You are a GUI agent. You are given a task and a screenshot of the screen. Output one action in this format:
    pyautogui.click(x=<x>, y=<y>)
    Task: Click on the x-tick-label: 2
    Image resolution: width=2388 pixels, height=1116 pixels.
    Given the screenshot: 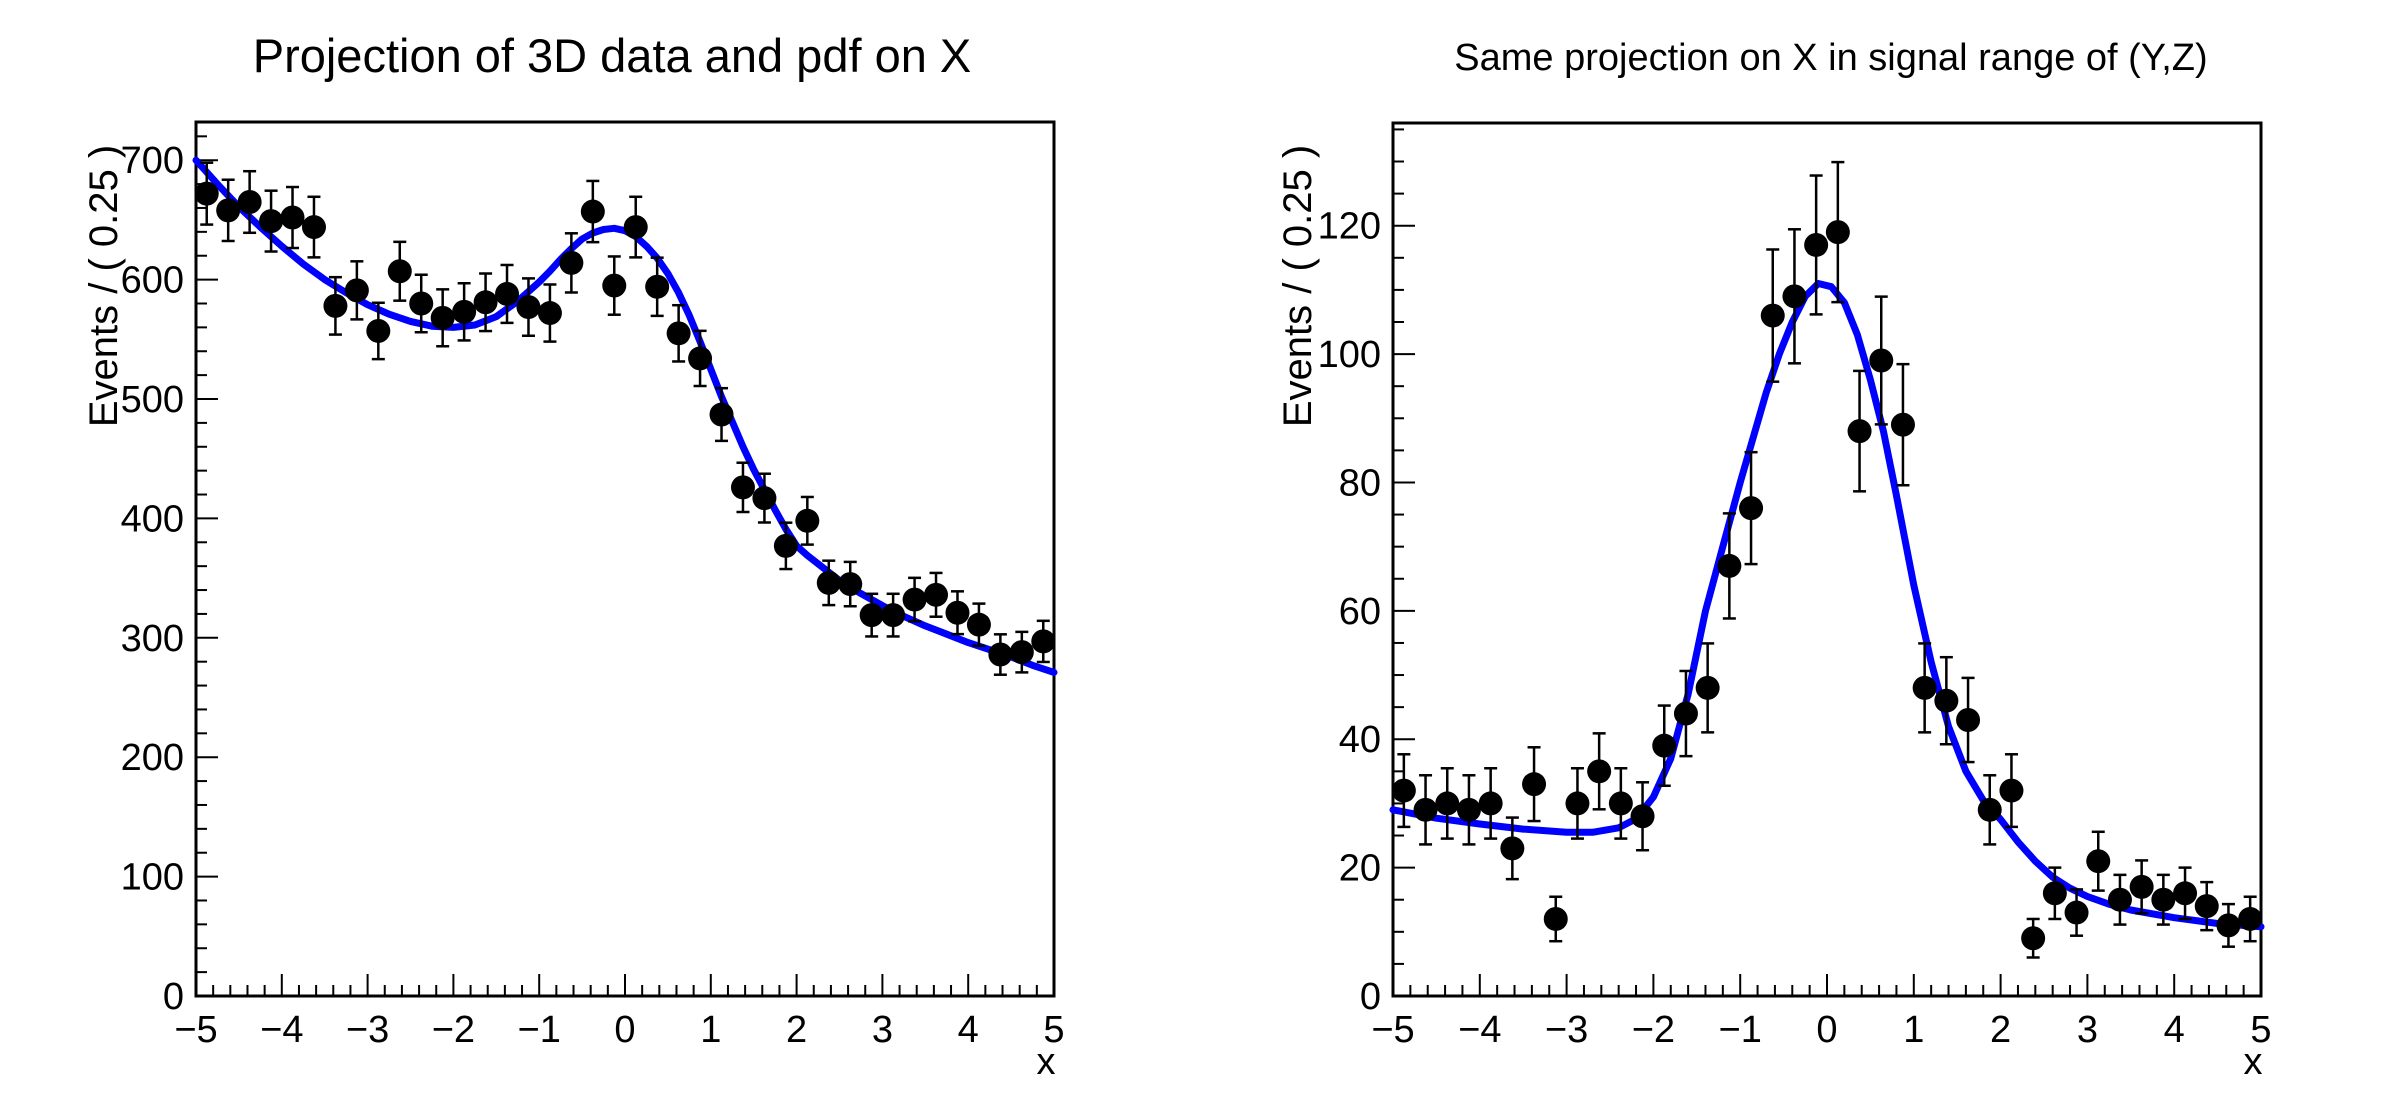 What is the action you would take?
    pyautogui.click(x=2000, y=1030)
    